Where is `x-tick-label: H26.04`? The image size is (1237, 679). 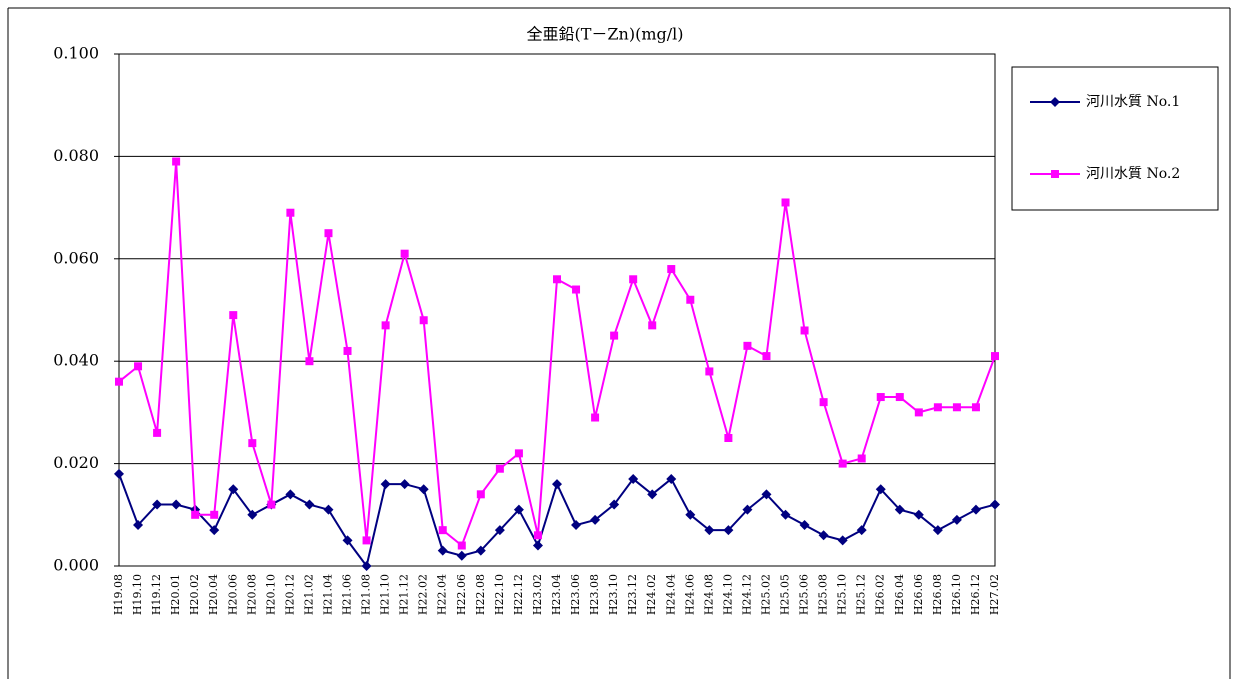
x-tick-label: H26.04 is located at coordinates (899, 594).